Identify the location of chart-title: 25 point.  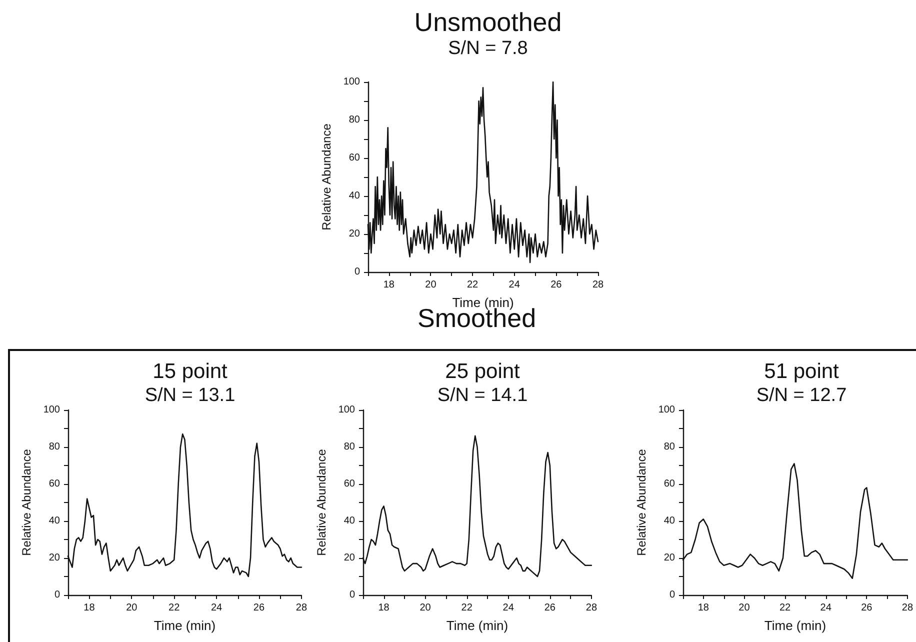
(482, 371).